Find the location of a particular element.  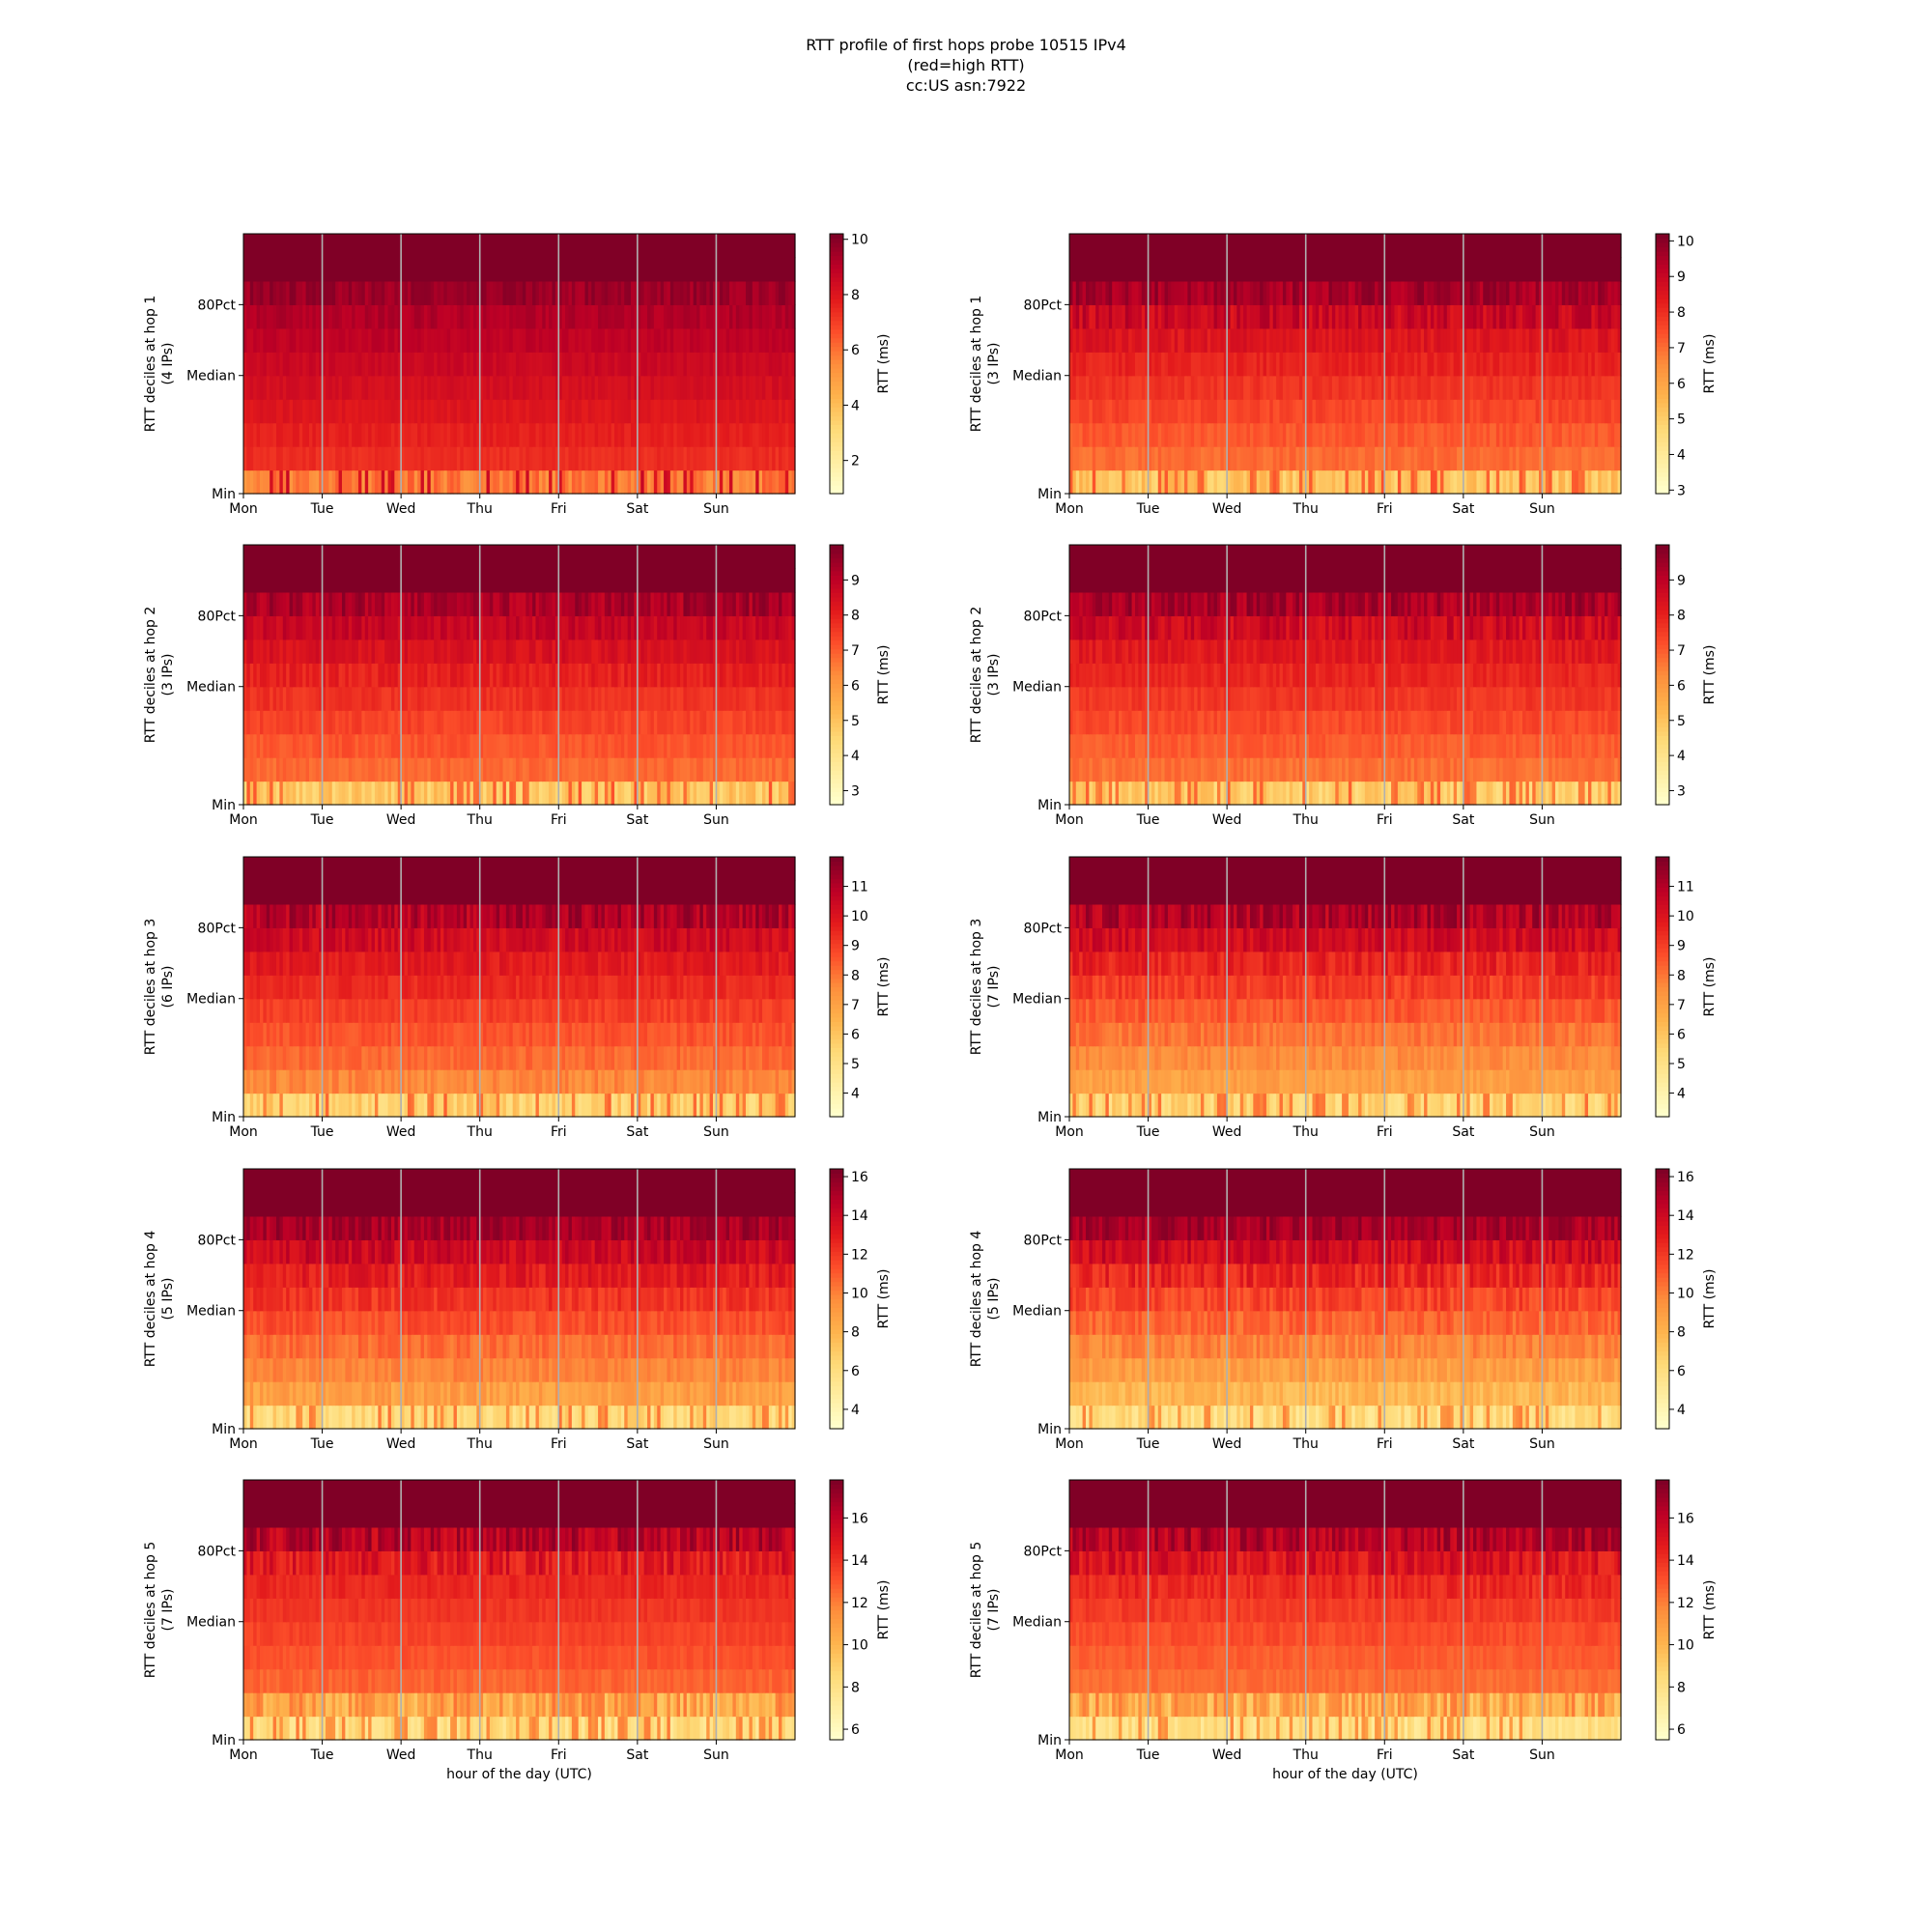

colorbar-tick-label: 8 is located at coordinates (1681, 313).